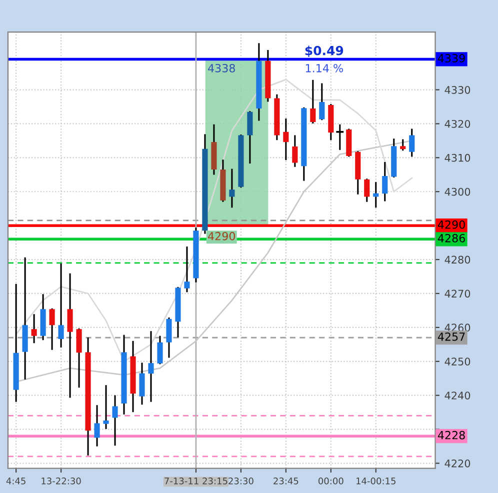 This screenshot has width=498, height=493. I want to click on y-tick-label: 4310, so click(457, 158).